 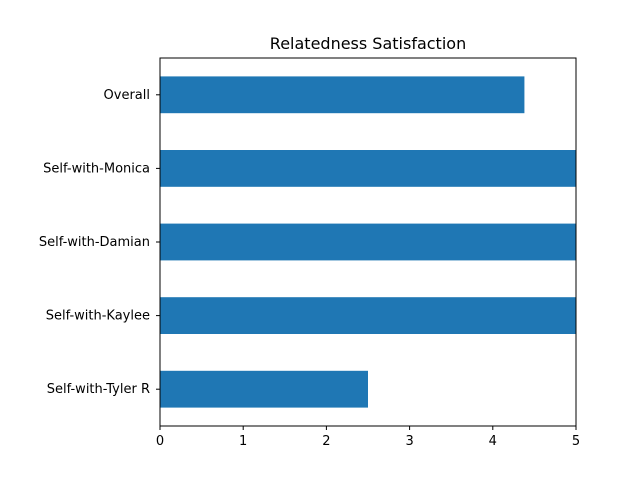 What do you see at coordinates (493, 441) in the screenshot?
I see `x-tick-label: 4` at bounding box center [493, 441].